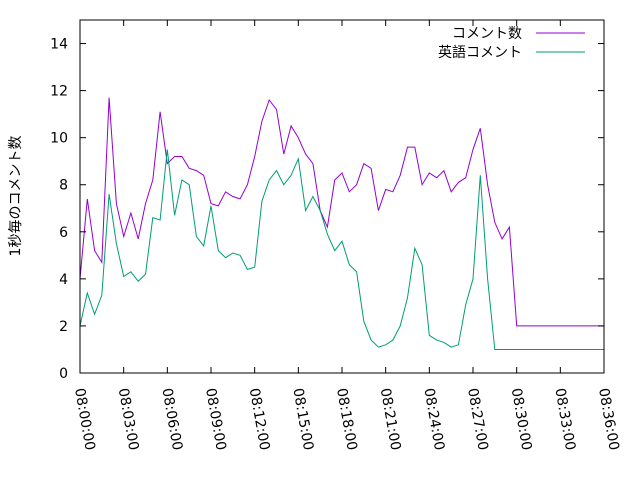 This screenshot has width=640, height=480. Describe the element at coordinates (63, 186) in the screenshot. I see `y-tick-label: 8` at that location.